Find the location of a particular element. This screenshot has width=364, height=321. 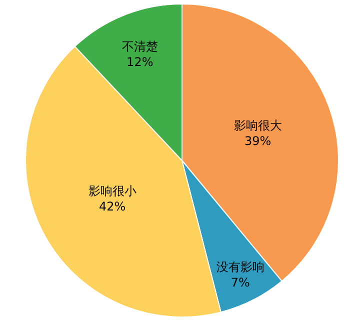

slice-label: 不清楚 is located at coordinates (140, 46).